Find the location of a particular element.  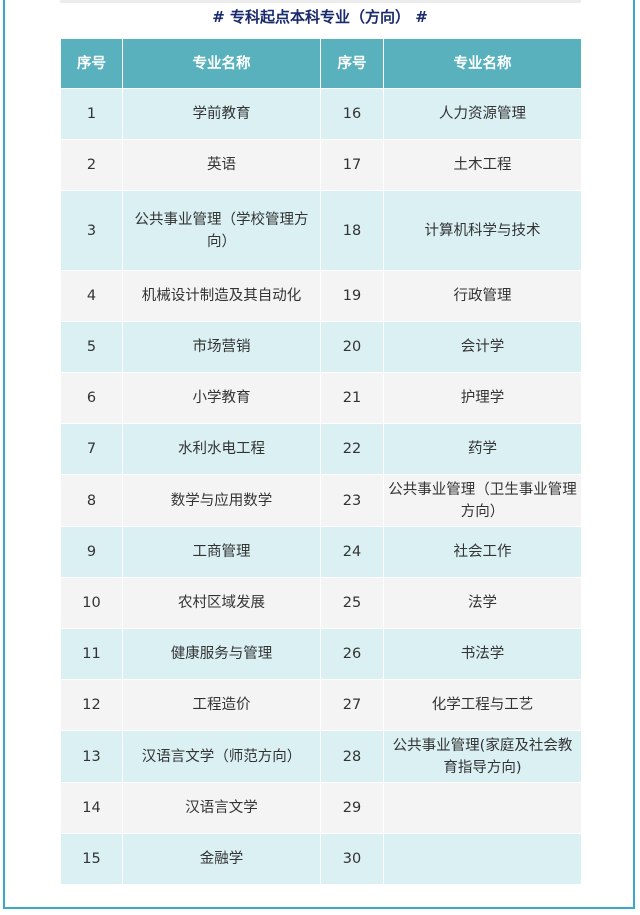

table-row: 13 汉语言文学（师范方向） 28 公共事业管理(家庭及社会教育指导方向) is located at coordinates (321, 756).